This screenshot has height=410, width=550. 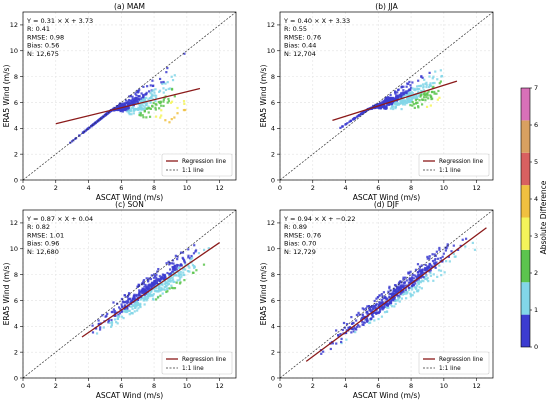 What do you see at coordinates (295, 227) in the screenshot?
I see `stats-line: R: 0.89` at bounding box center [295, 227].